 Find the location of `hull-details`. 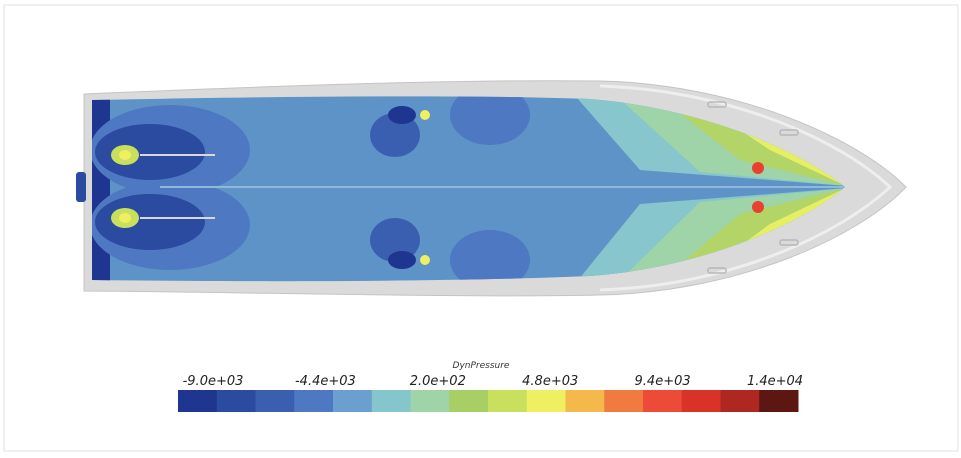

hull-details is located at coordinates (753, 187).